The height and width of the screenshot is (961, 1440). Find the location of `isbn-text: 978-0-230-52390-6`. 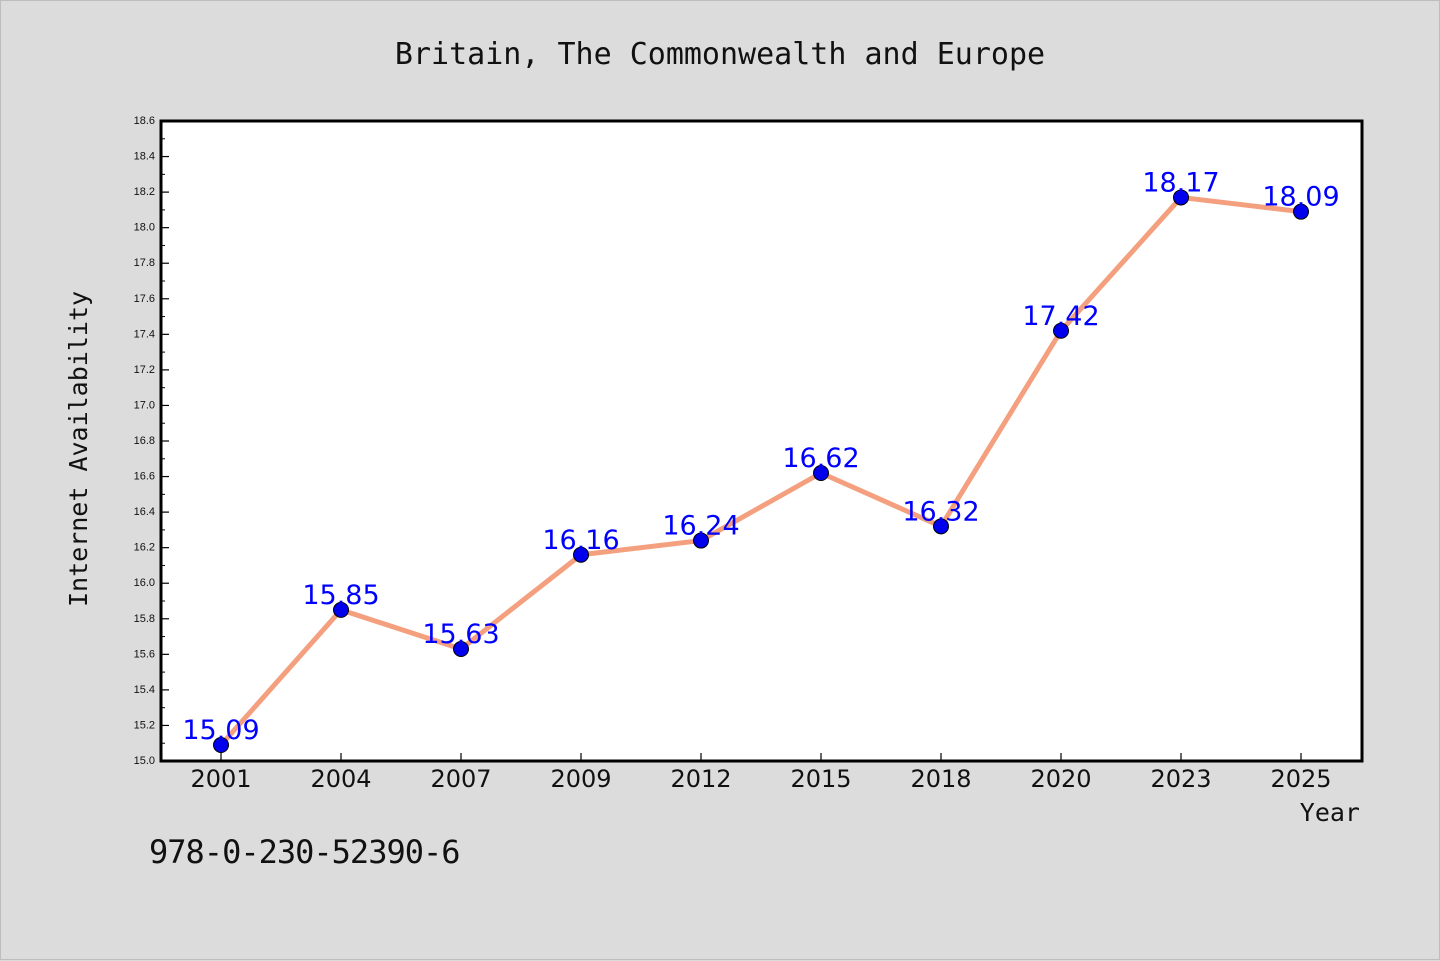

isbn-text: 978-0-230-52390-6 is located at coordinates (305, 852).